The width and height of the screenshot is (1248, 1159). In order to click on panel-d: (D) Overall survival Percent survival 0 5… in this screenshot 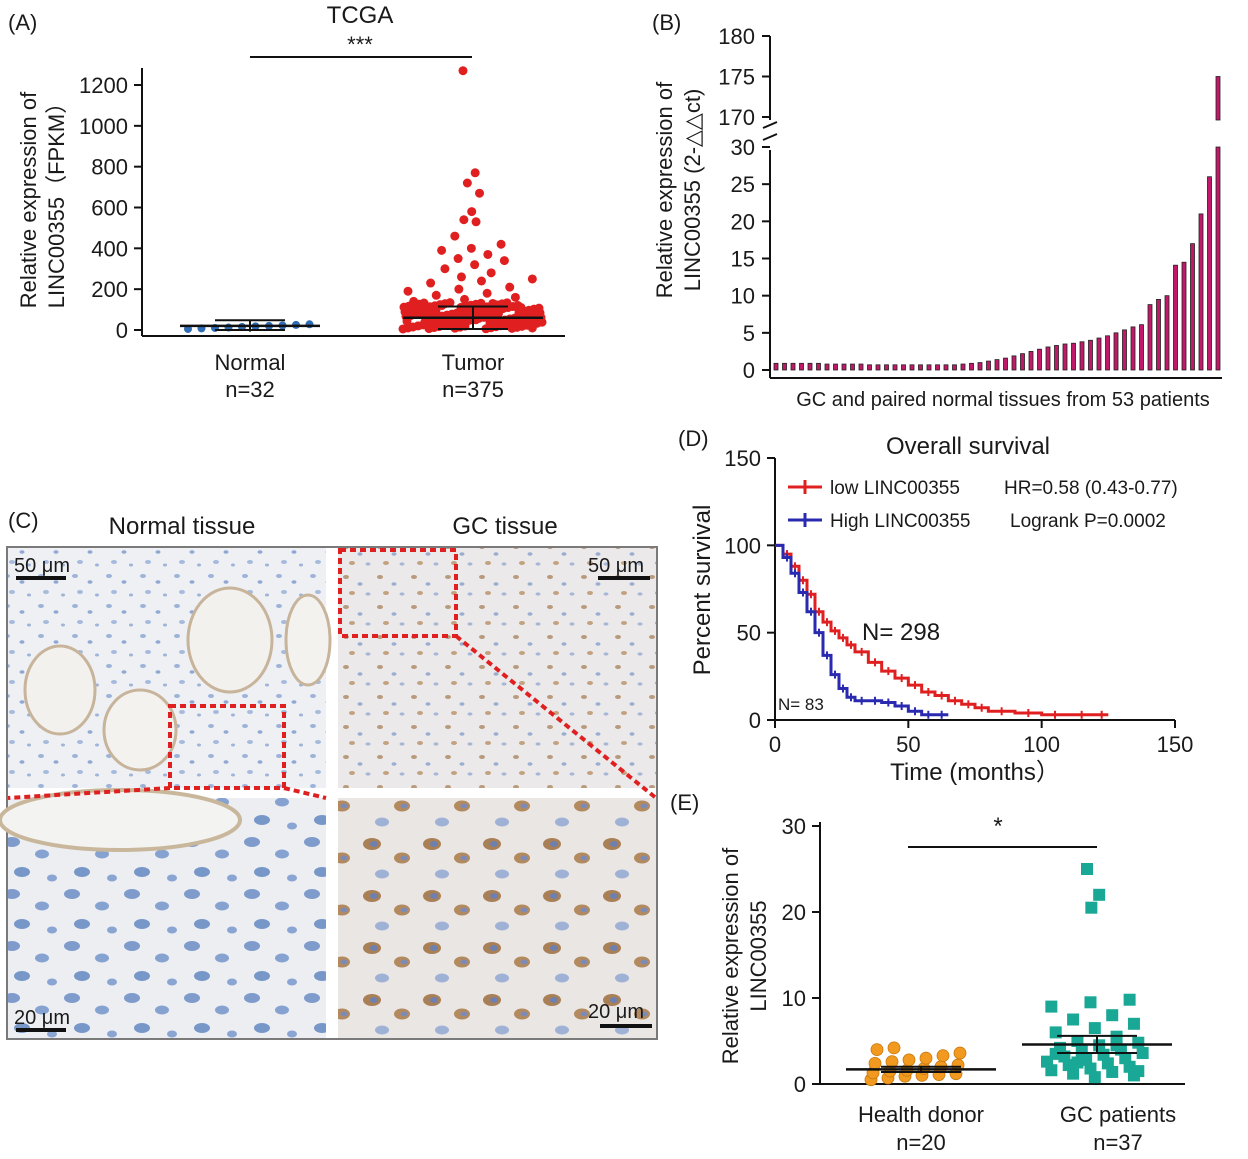, I will do `click(935, 606)`.